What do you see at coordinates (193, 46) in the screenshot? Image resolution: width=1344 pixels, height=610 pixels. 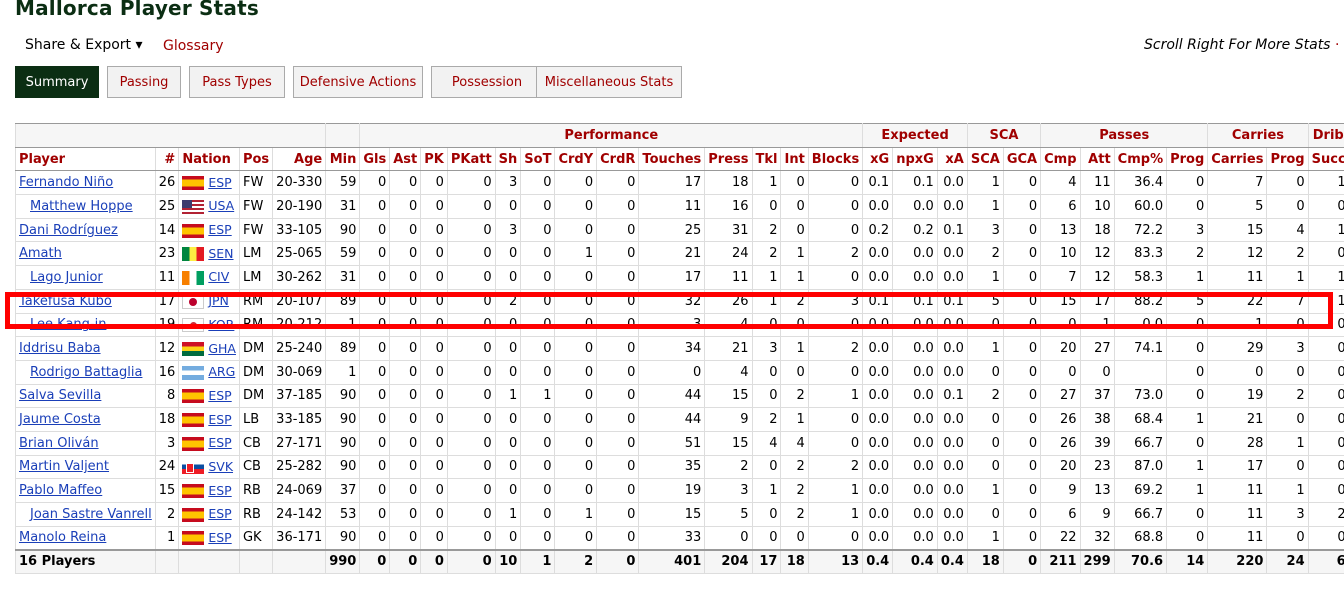 I see `glossary-link: Glossary` at bounding box center [193, 46].